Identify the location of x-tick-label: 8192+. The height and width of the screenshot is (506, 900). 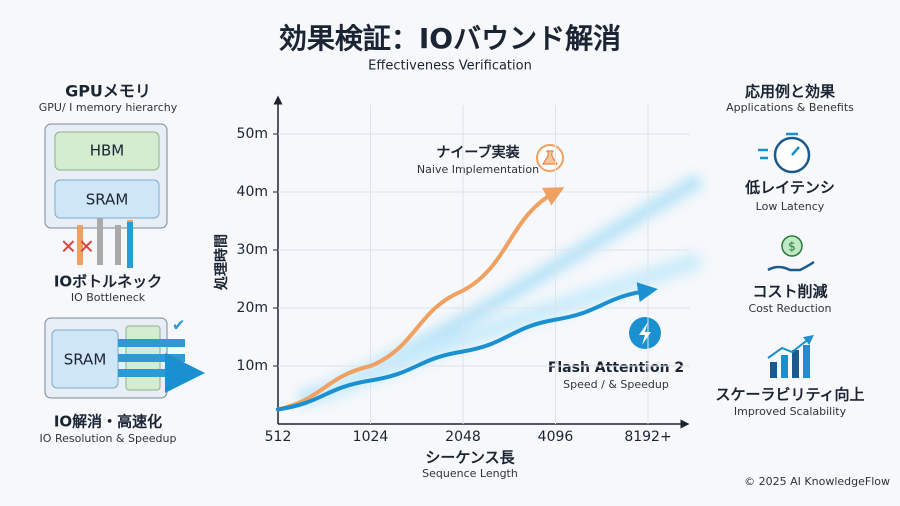
(647, 437).